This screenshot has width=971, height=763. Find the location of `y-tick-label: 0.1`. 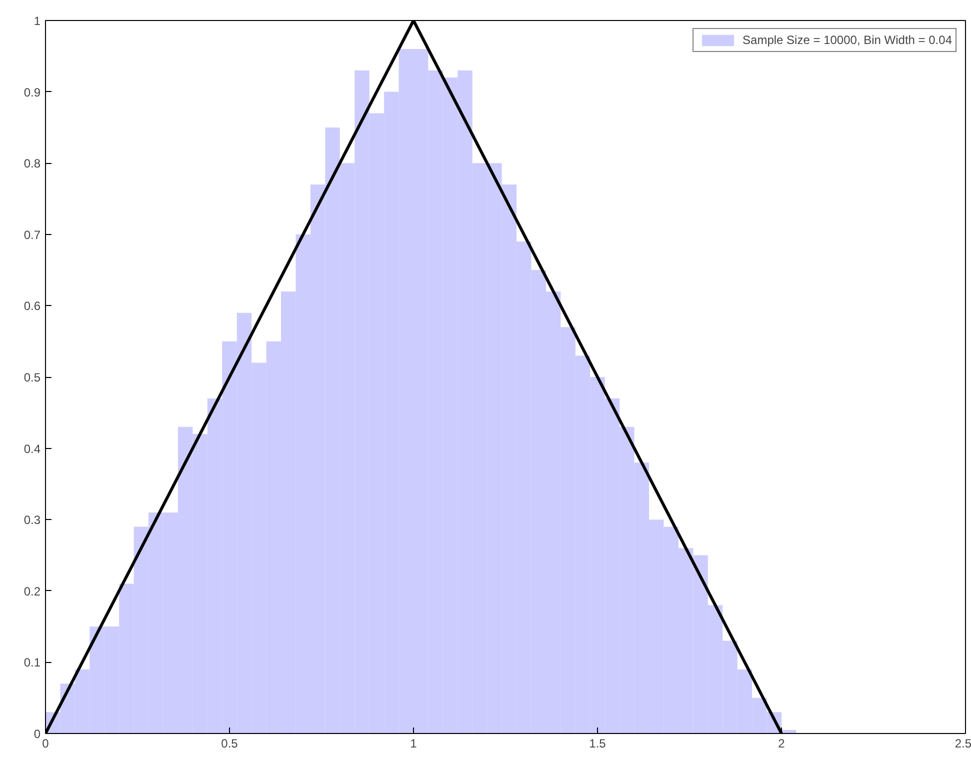

y-tick-label: 0.1 is located at coordinates (32, 663).